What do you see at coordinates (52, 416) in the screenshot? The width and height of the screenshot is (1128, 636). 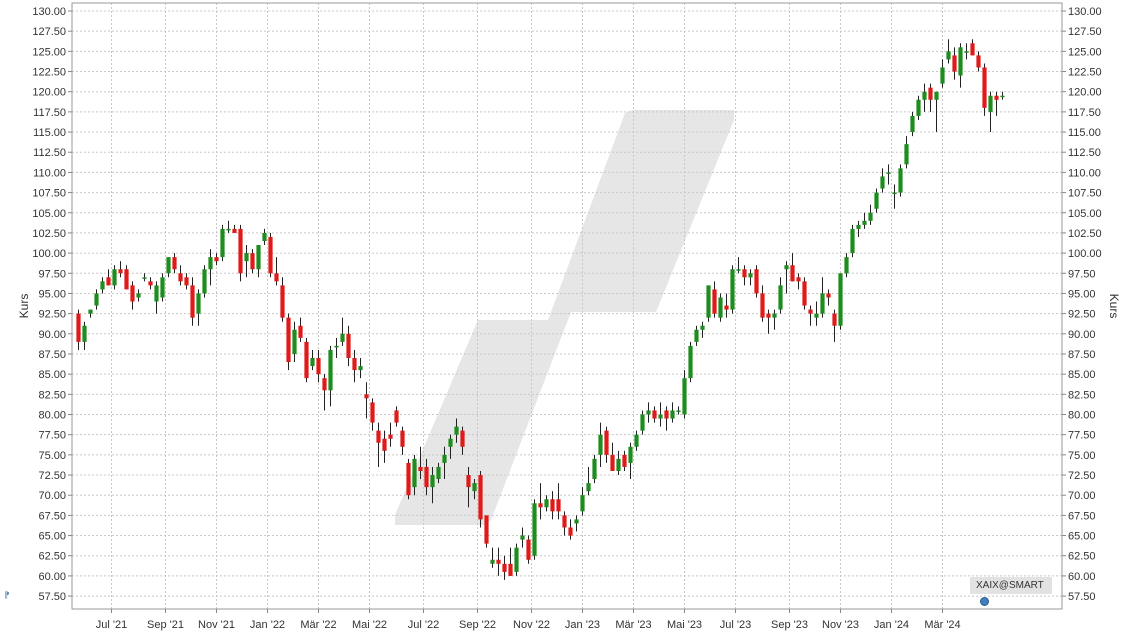 I see `y-tick-label: 80.00` at bounding box center [52, 416].